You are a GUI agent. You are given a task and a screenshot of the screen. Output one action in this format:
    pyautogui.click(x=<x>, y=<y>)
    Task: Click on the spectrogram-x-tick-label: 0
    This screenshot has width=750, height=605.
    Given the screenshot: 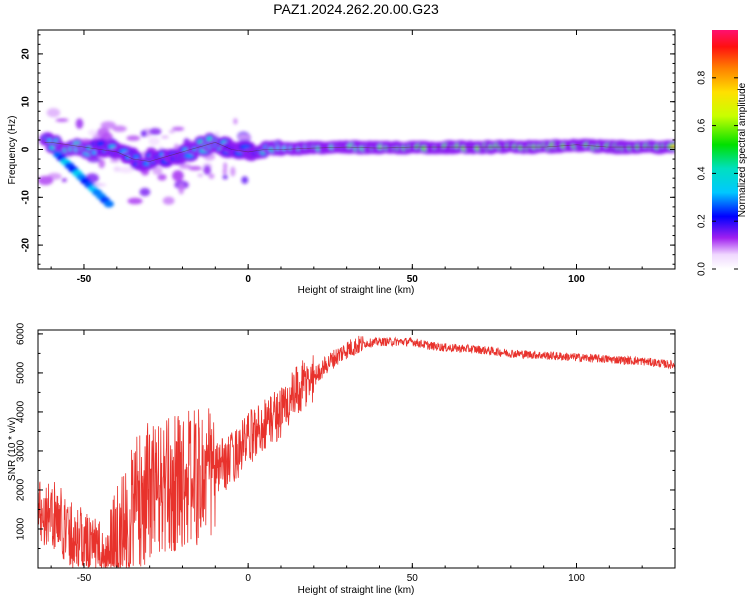 What is the action you would take?
    pyautogui.click(x=248, y=279)
    